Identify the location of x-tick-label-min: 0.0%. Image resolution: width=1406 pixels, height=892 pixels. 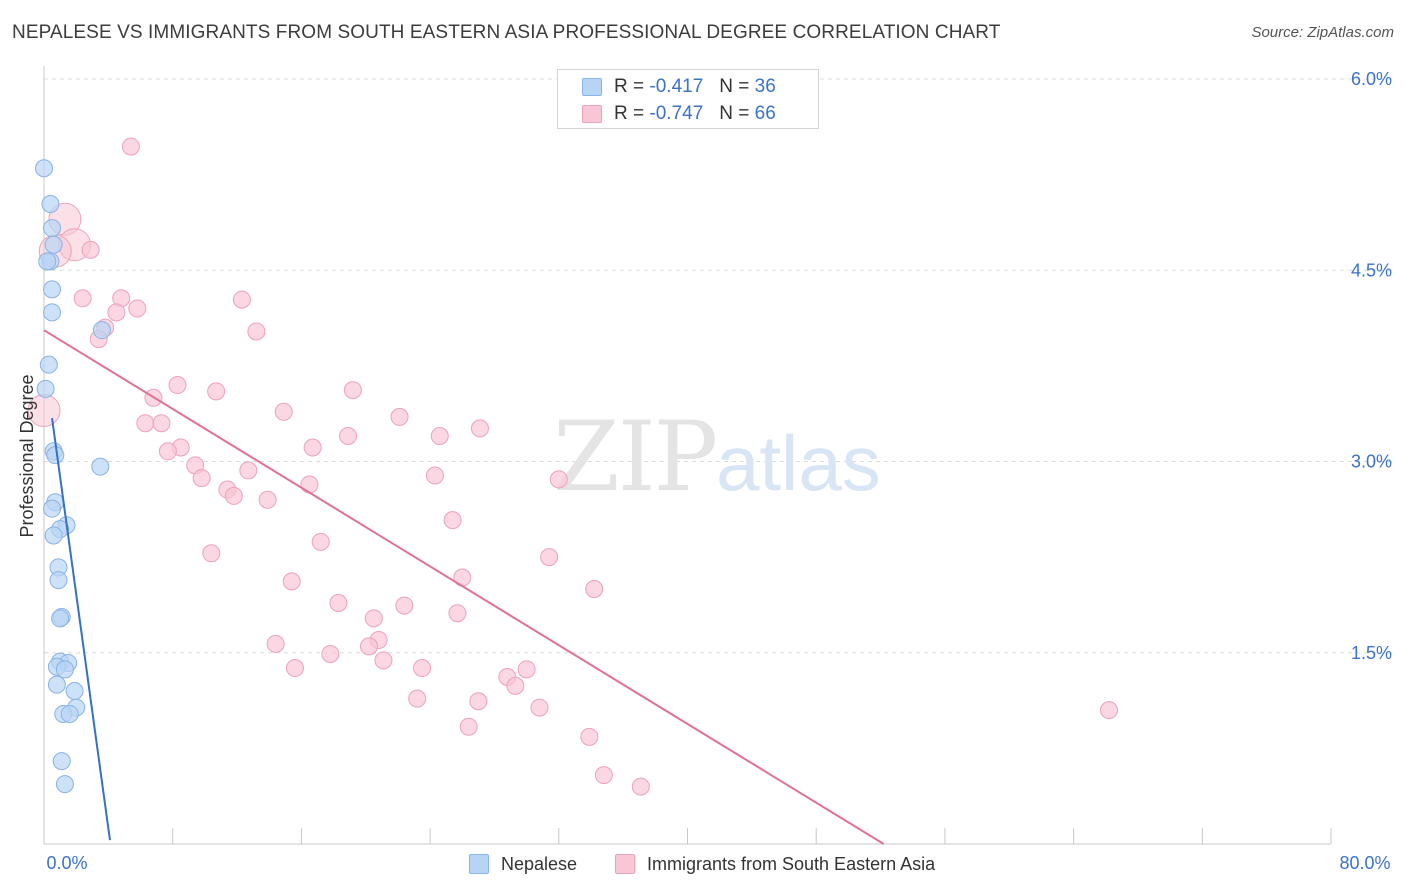
(66, 863).